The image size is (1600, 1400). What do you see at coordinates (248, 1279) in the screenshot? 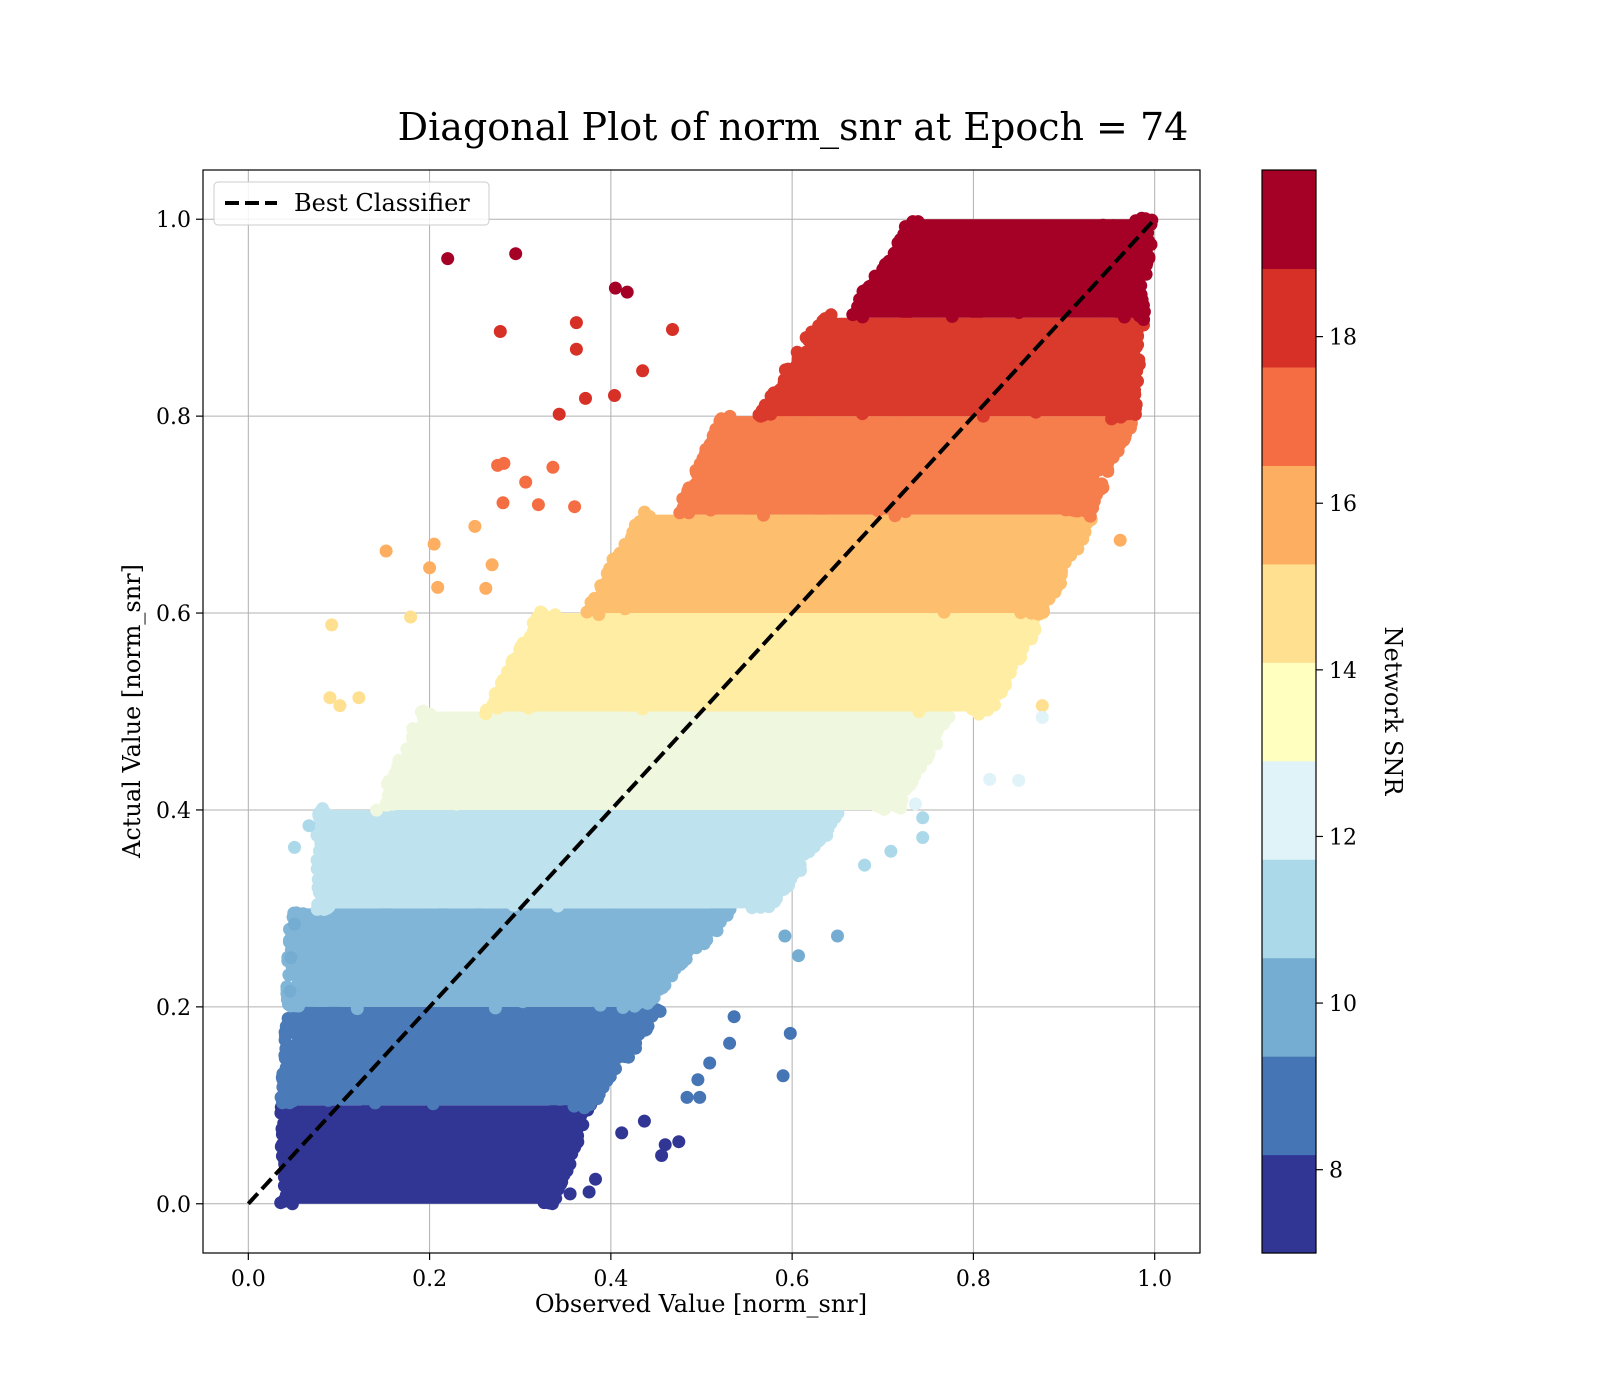
I see `x-tick-label: 0.0` at bounding box center [248, 1279].